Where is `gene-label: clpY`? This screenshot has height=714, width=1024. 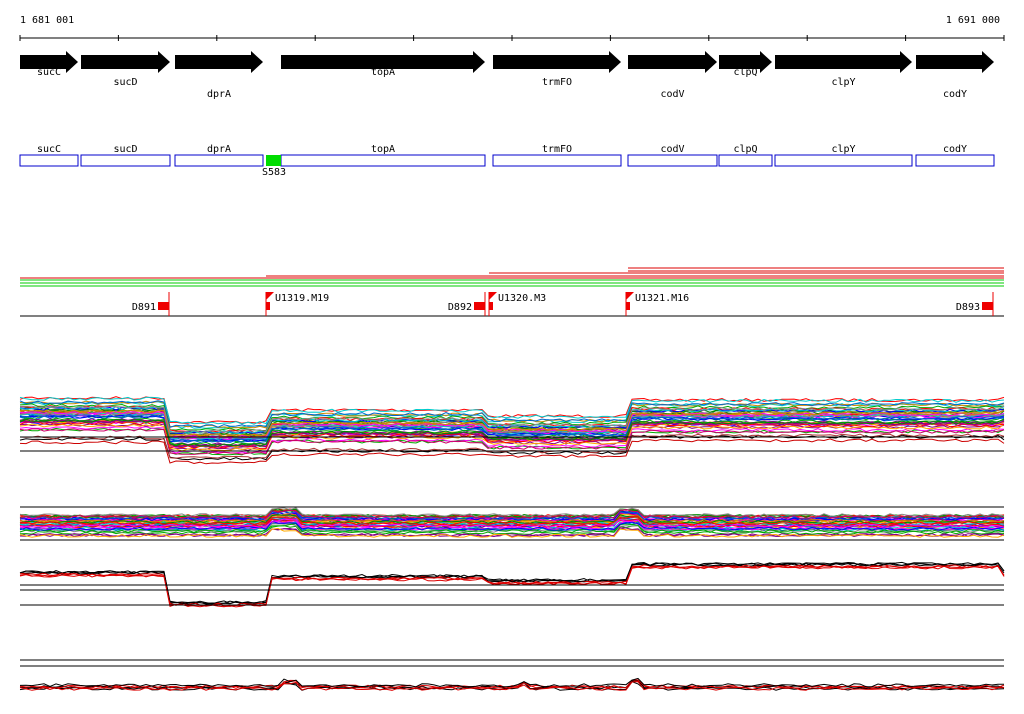 gene-label: clpY is located at coordinates (843, 82).